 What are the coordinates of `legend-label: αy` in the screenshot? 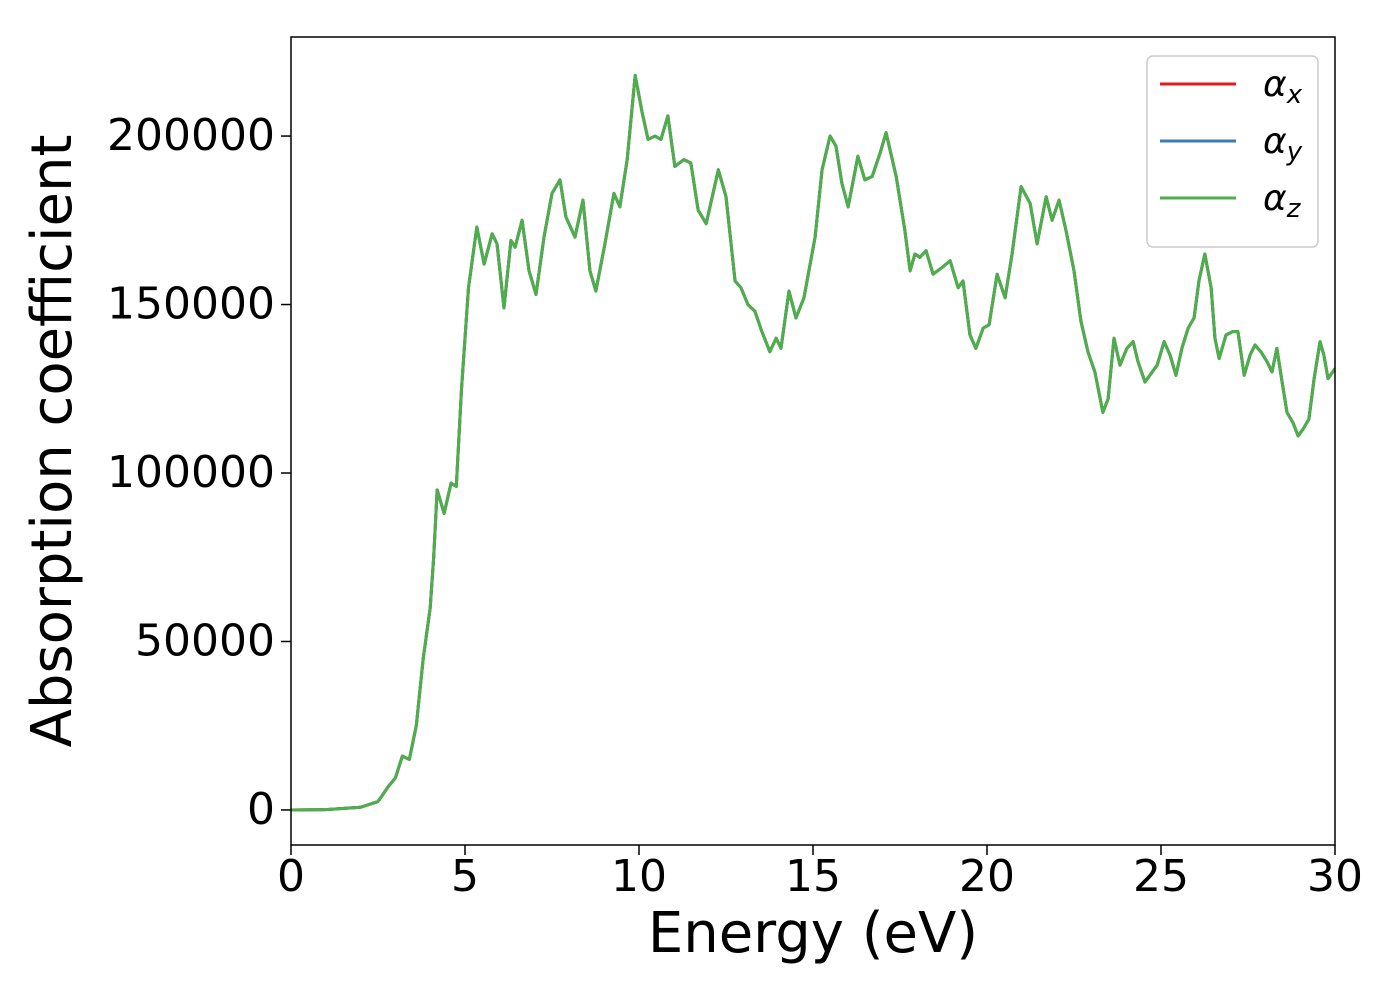 It's located at (1283, 144).